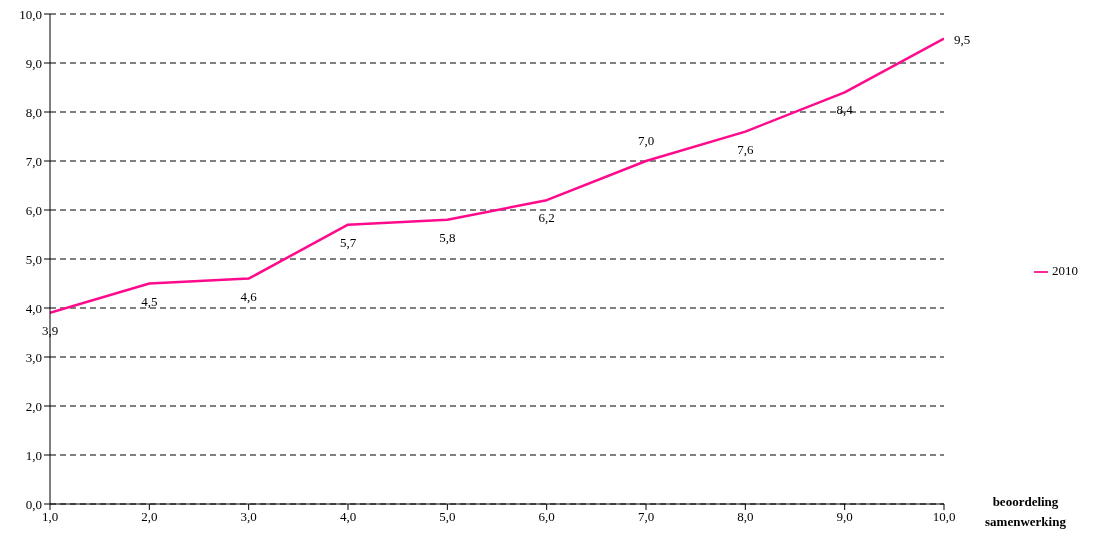 The height and width of the screenshot is (542, 1106). Describe the element at coordinates (149, 301) in the screenshot. I see `data-label: 4,5` at that location.